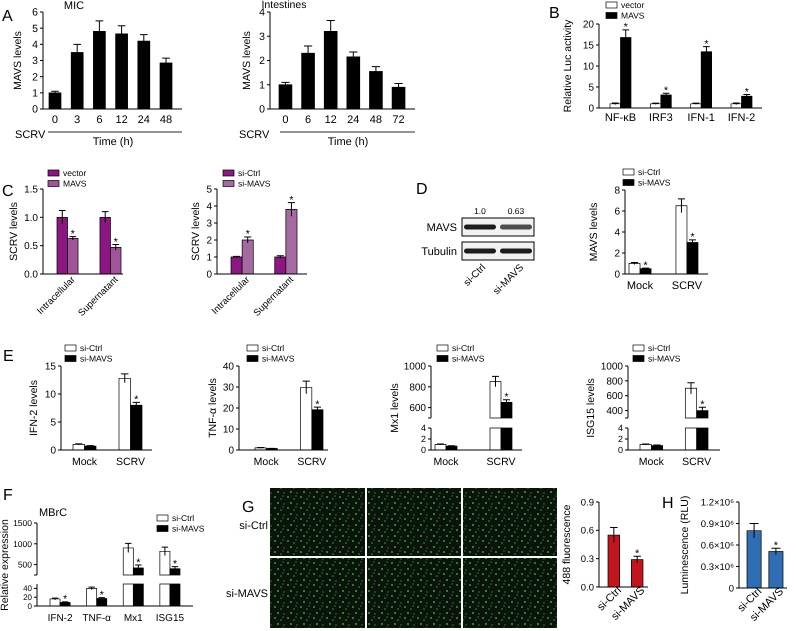 This screenshot has width=796, height=631. What do you see at coordinates (74, 6) in the screenshot?
I see `chart-title: MIC` at bounding box center [74, 6].